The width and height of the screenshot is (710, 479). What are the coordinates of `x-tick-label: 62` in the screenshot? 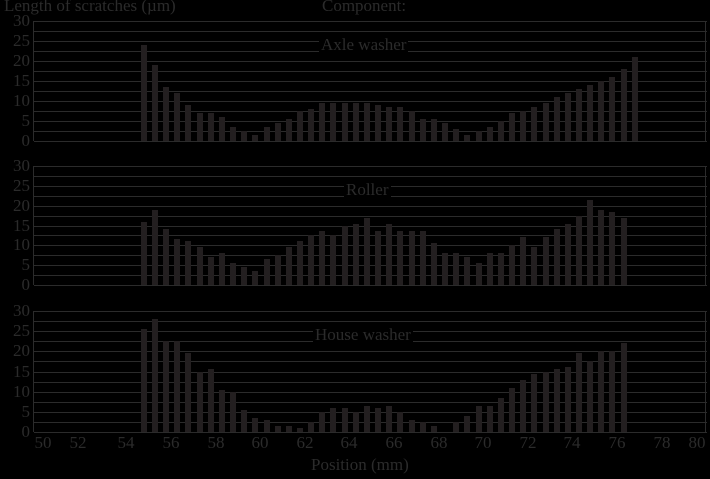 It's located at (305, 442).